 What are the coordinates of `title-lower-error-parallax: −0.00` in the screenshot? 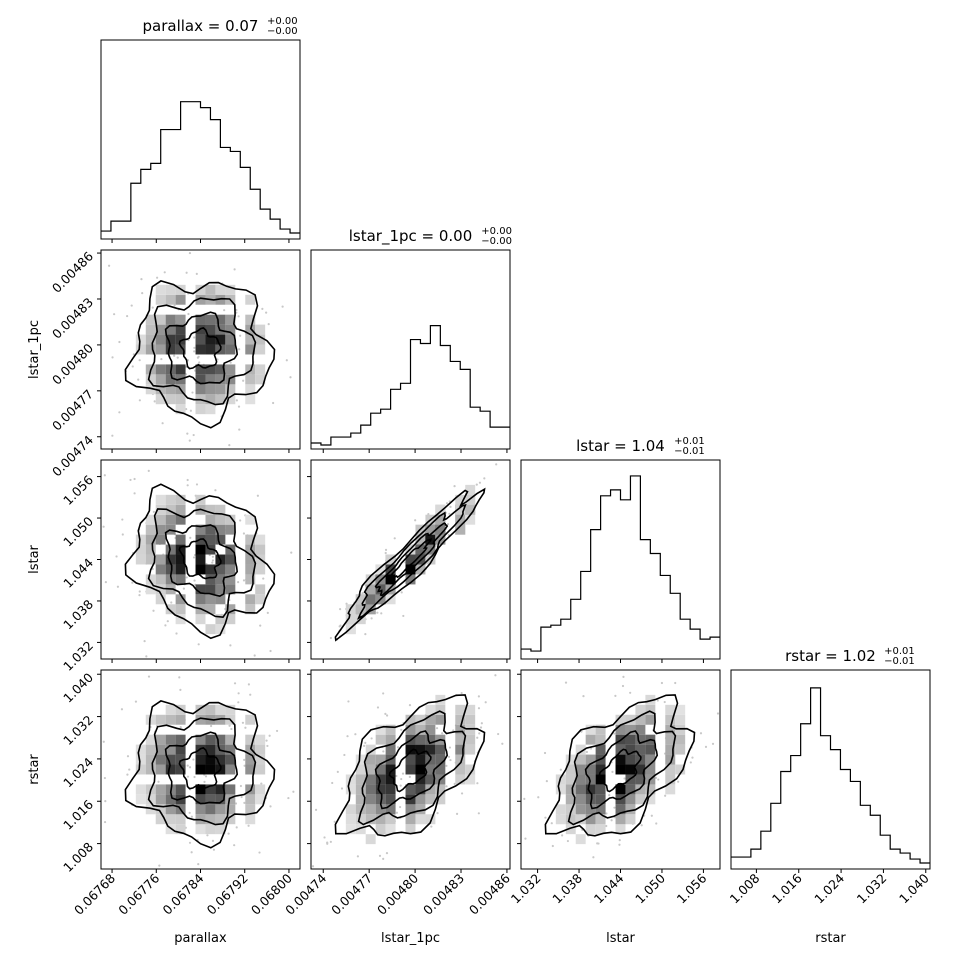 It's located at (282, 31).